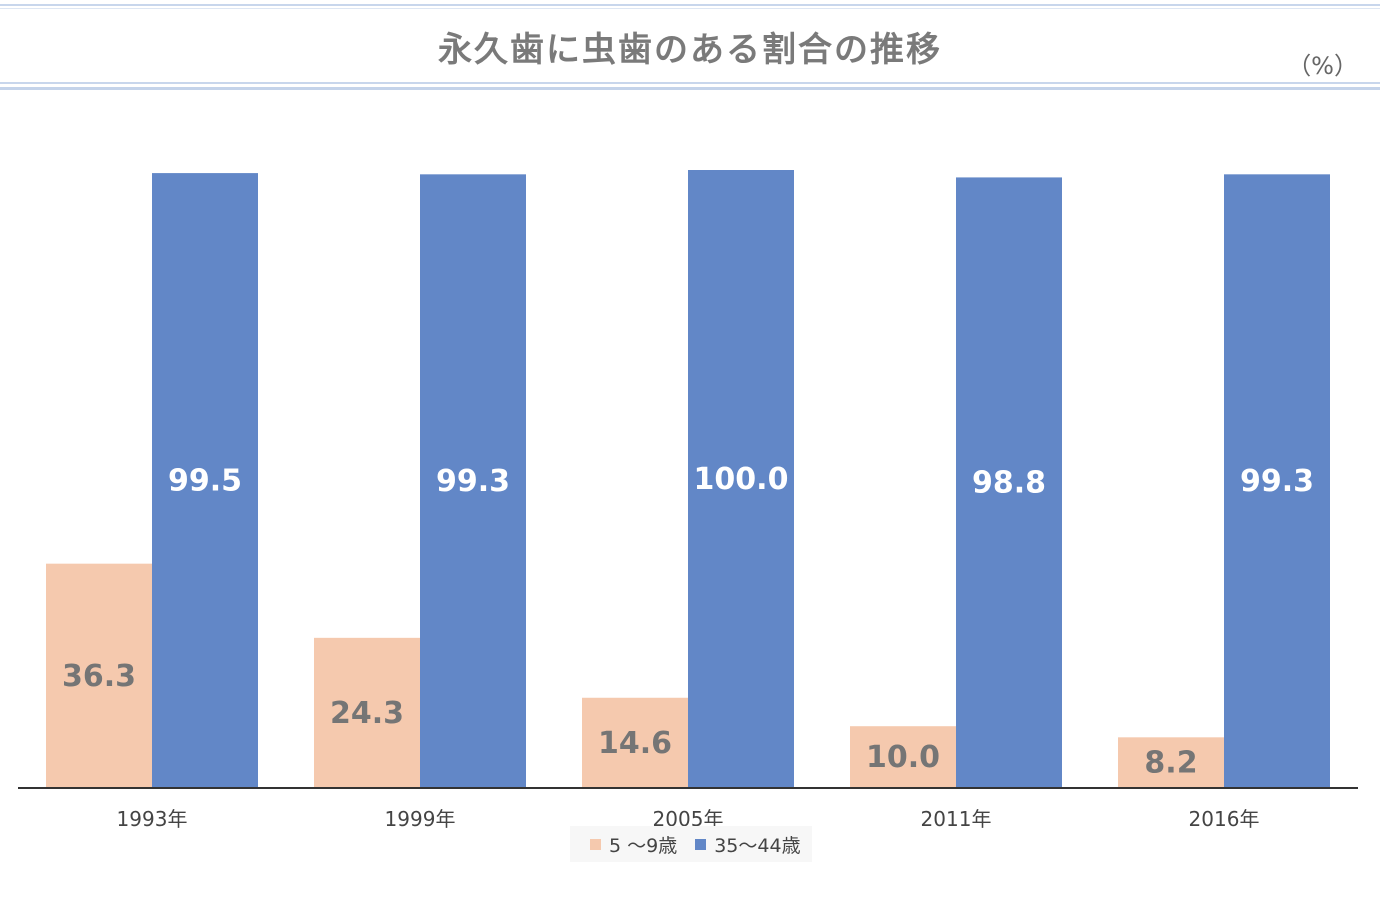 This screenshot has width=1380, height=904. I want to click on data-label-adult-1: 99.3, so click(473, 481).